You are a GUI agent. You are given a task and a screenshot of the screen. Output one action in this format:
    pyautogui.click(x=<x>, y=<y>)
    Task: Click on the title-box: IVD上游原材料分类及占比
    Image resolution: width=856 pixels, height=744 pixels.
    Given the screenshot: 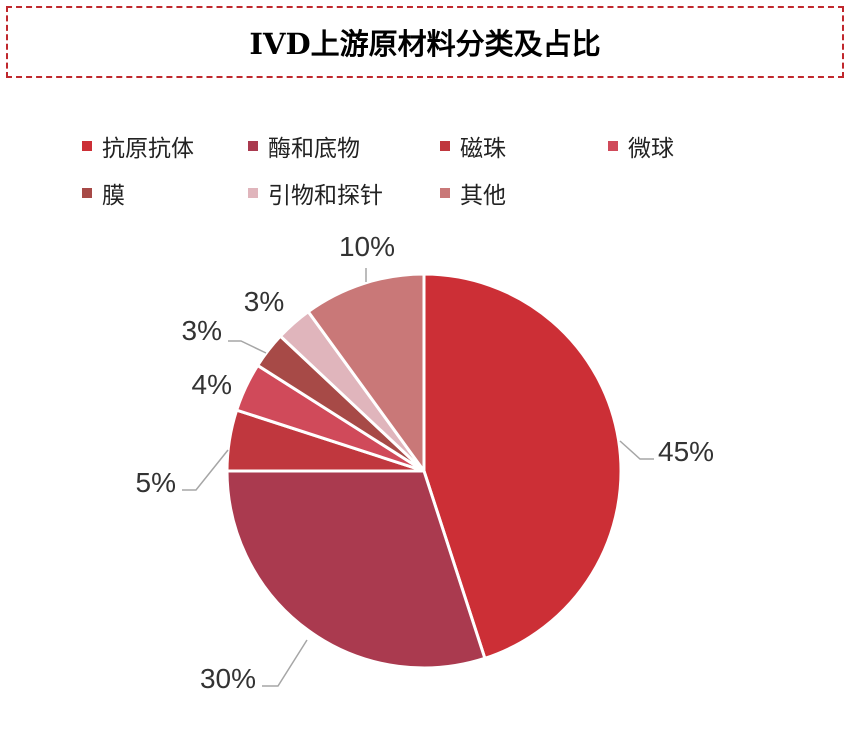 What is the action you would take?
    pyautogui.click(x=425, y=42)
    